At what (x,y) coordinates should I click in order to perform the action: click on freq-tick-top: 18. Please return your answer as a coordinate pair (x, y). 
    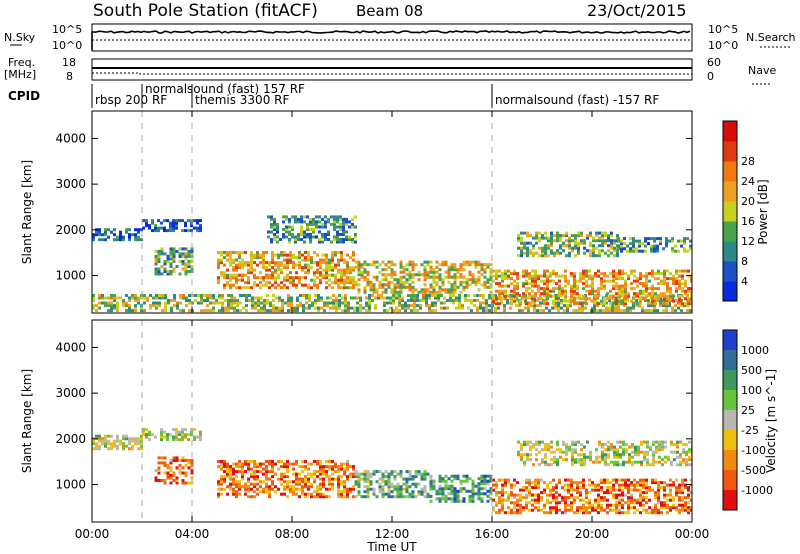
    Looking at the image, I should click on (69, 62).